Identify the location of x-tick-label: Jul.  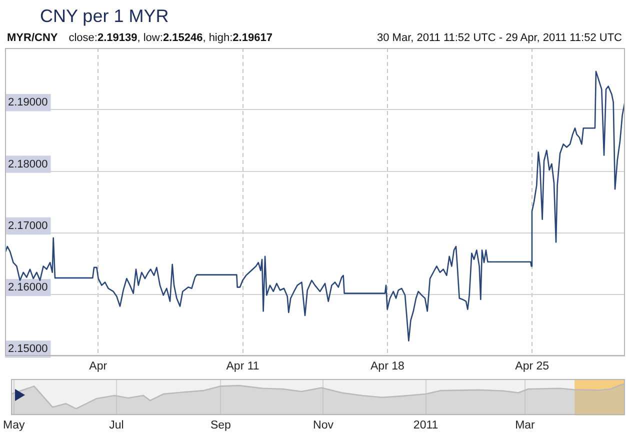
(116, 425).